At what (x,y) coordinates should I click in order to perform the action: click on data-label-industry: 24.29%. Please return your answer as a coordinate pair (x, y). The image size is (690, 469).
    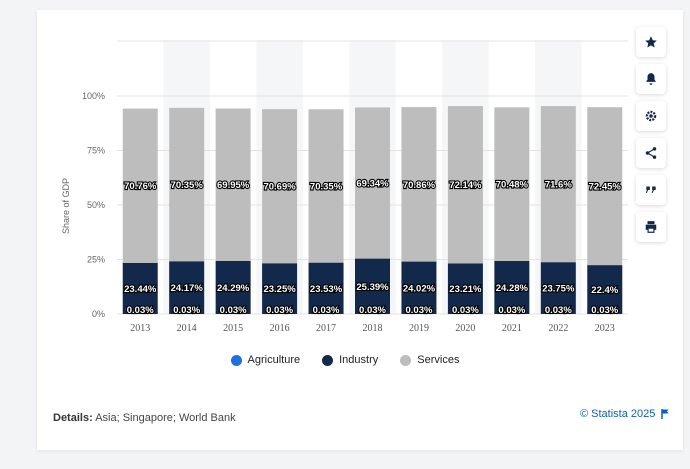
    Looking at the image, I should click on (233, 288).